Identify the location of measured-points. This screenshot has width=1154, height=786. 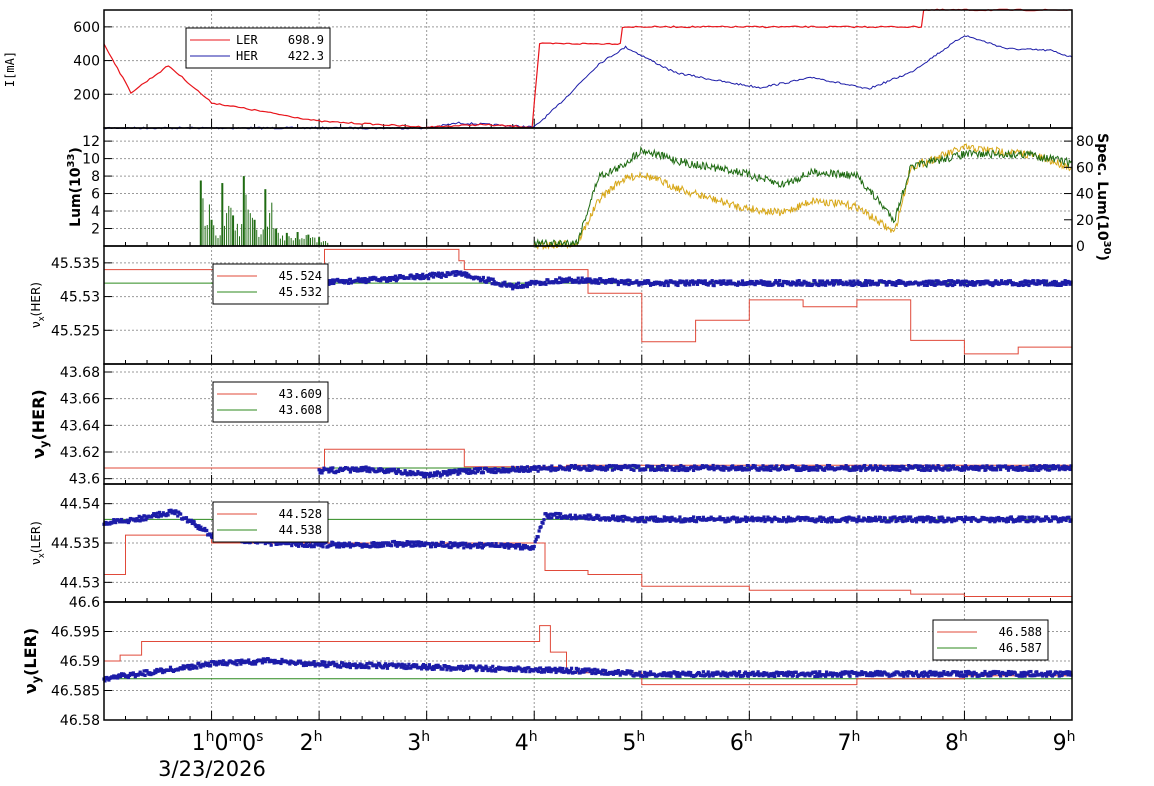
(587, 670).